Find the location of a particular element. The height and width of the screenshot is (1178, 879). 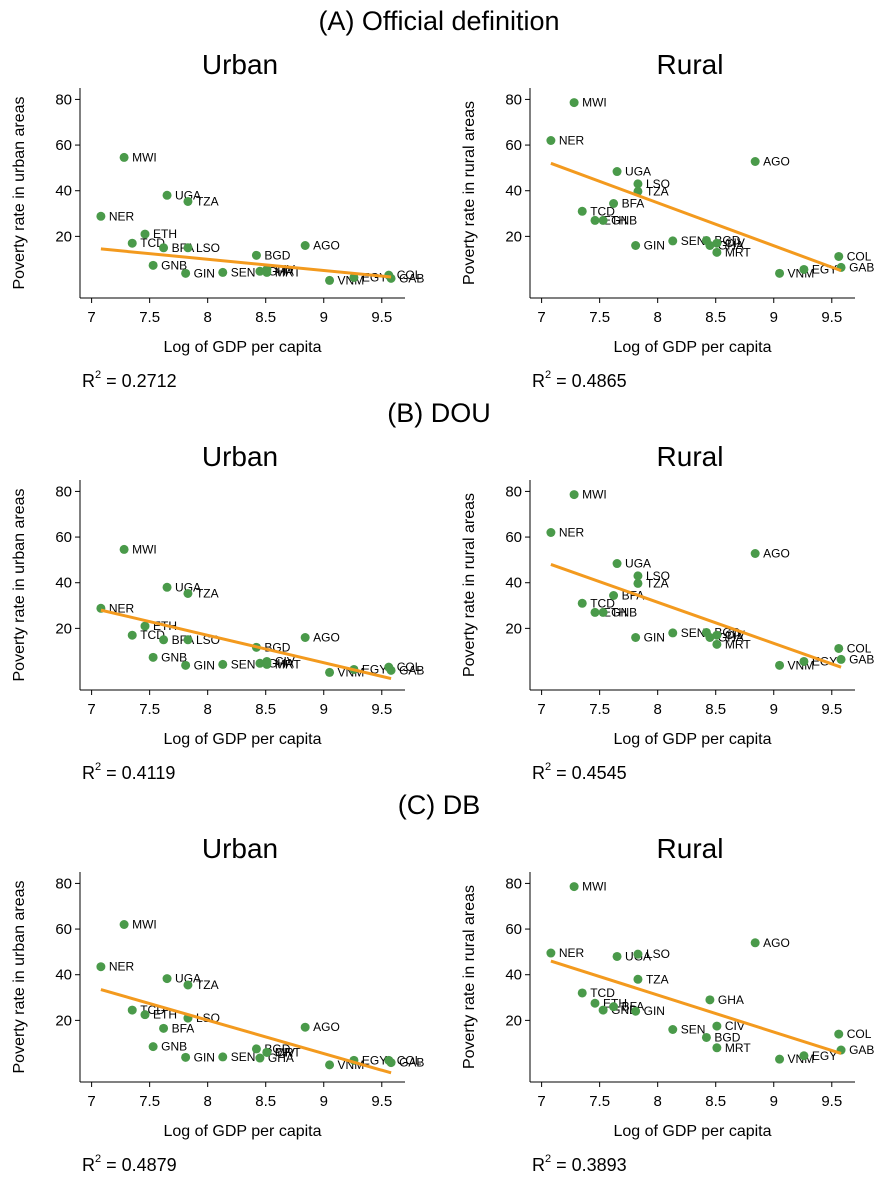

point-label: GNB is located at coordinates (174, 657).